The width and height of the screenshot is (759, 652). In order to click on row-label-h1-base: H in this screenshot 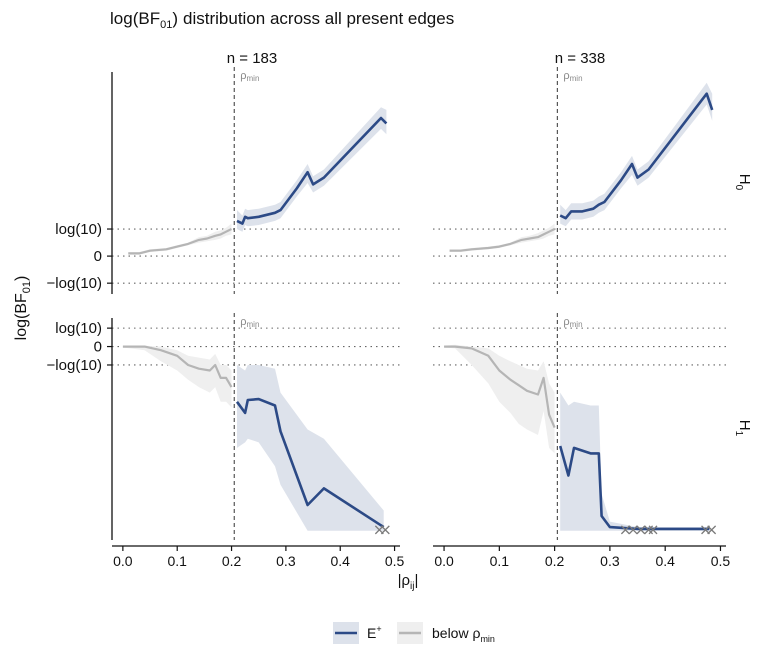, I will do `click(744, 425)`.